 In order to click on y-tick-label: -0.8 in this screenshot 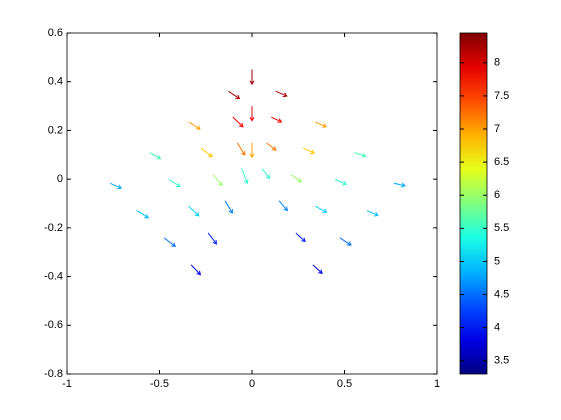, I will do `click(53, 374)`.